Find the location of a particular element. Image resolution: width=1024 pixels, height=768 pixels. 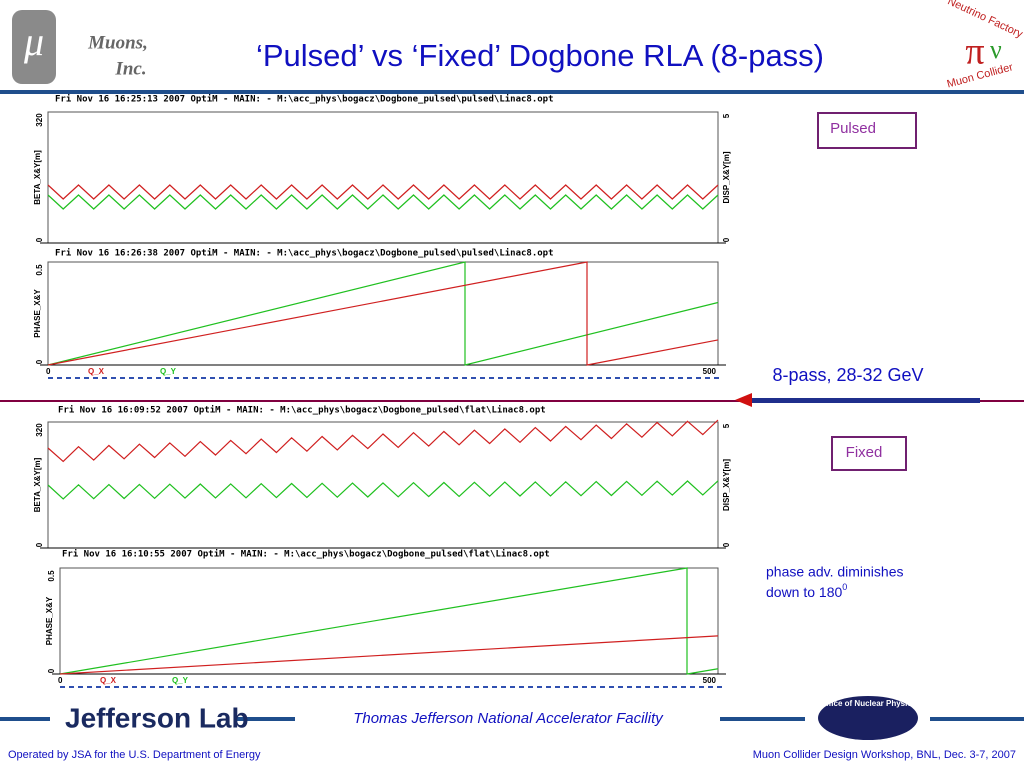

note-sup: 0 is located at coordinates (844, 587).